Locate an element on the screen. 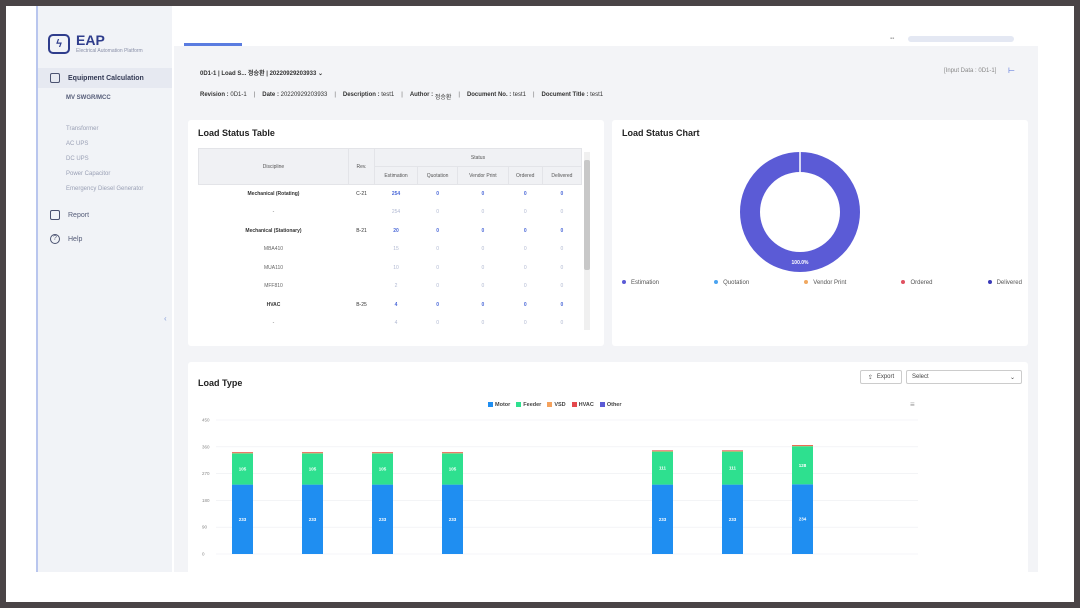 The image size is (1080, 608). bar-legend-item-motor: Motor is located at coordinates (499, 405).